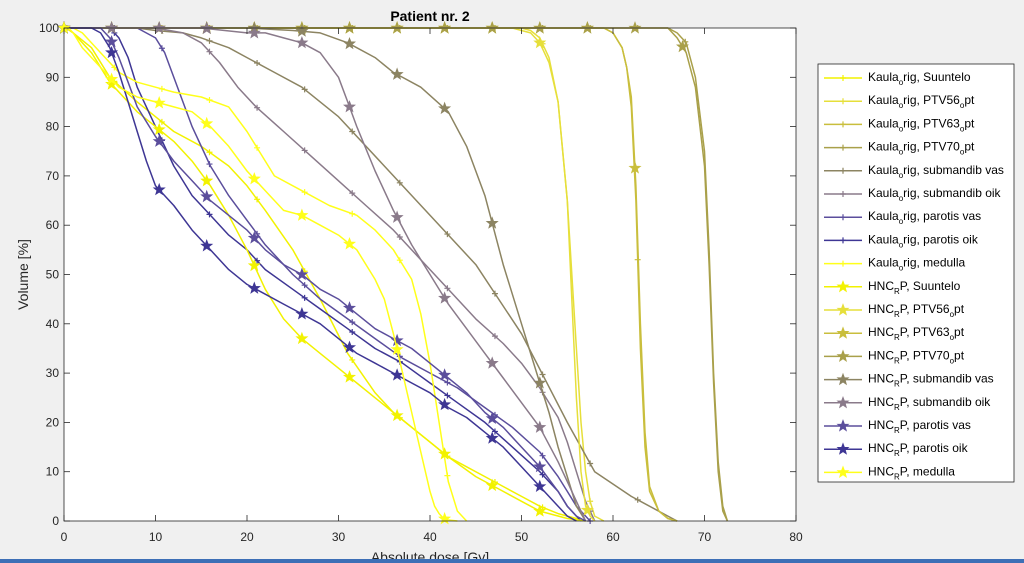 The image size is (1024, 563). I want to click on y-tick-label: 100, so click(49, 28).